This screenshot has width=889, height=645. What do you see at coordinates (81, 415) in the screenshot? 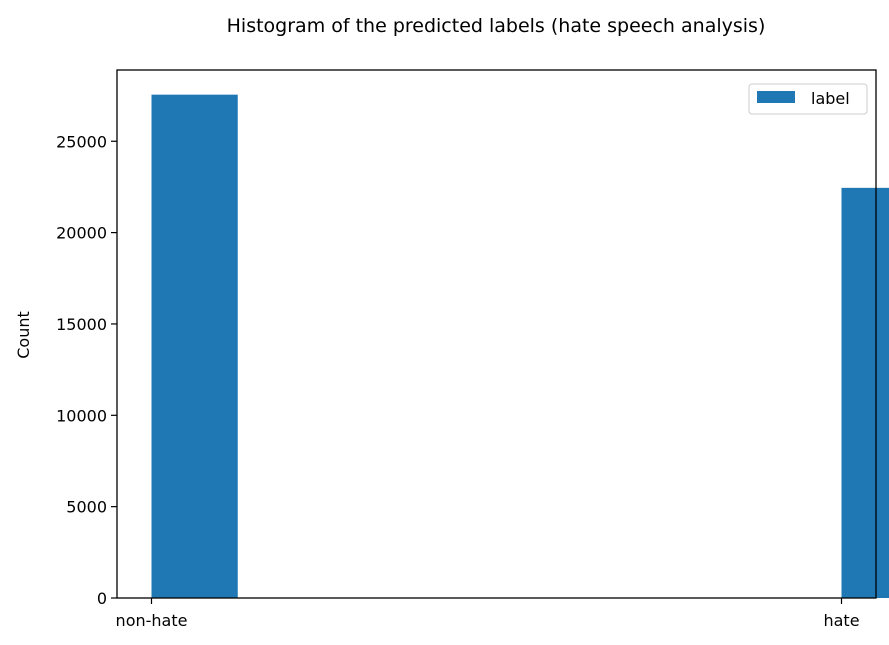
I see `y-tick-label: 10000` at bounding box center [81, 415].